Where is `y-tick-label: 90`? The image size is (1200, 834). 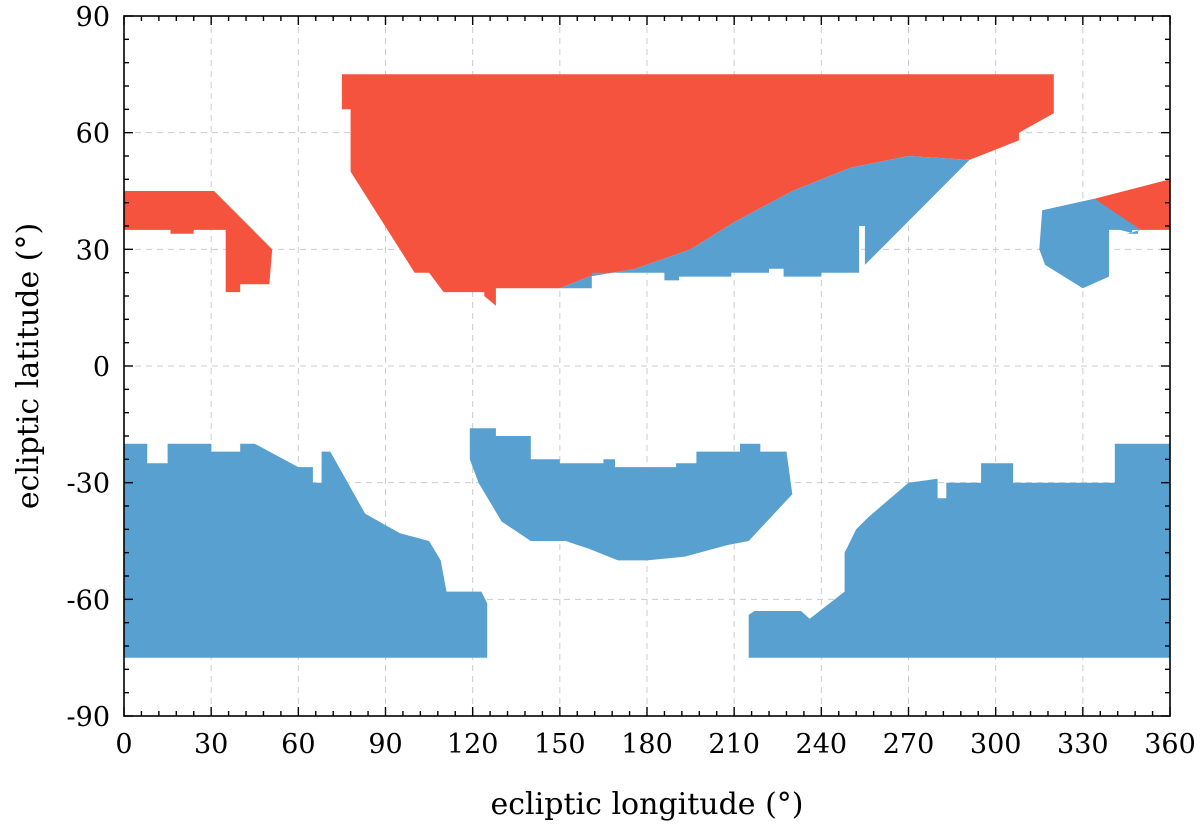 y-tick-label: 90 is located at coordinates (93, 17).